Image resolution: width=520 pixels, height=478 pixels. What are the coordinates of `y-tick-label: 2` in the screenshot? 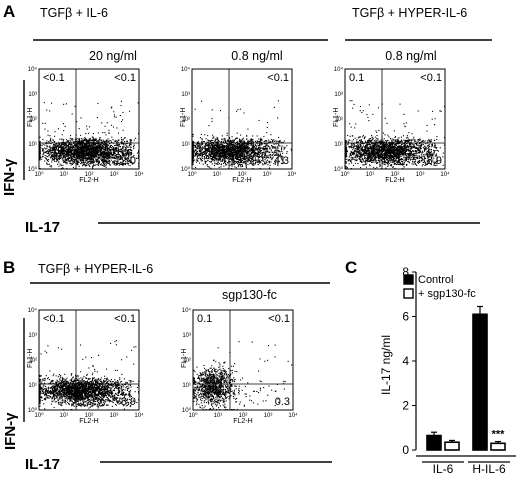 It's located at (405, 406).